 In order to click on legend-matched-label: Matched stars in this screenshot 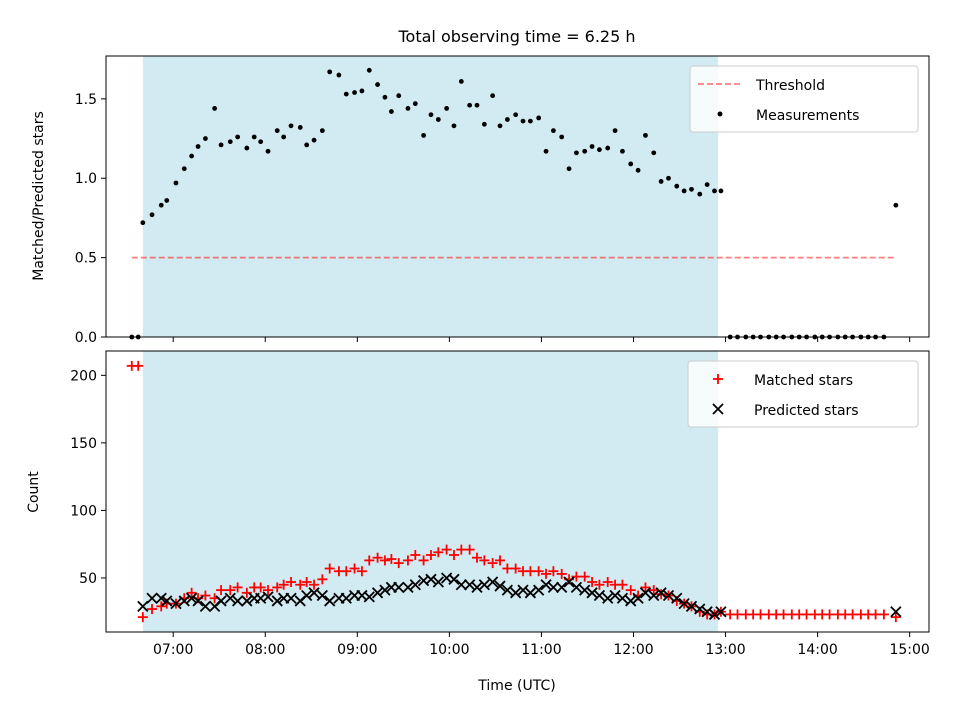, I will do `click(803, 381)`.